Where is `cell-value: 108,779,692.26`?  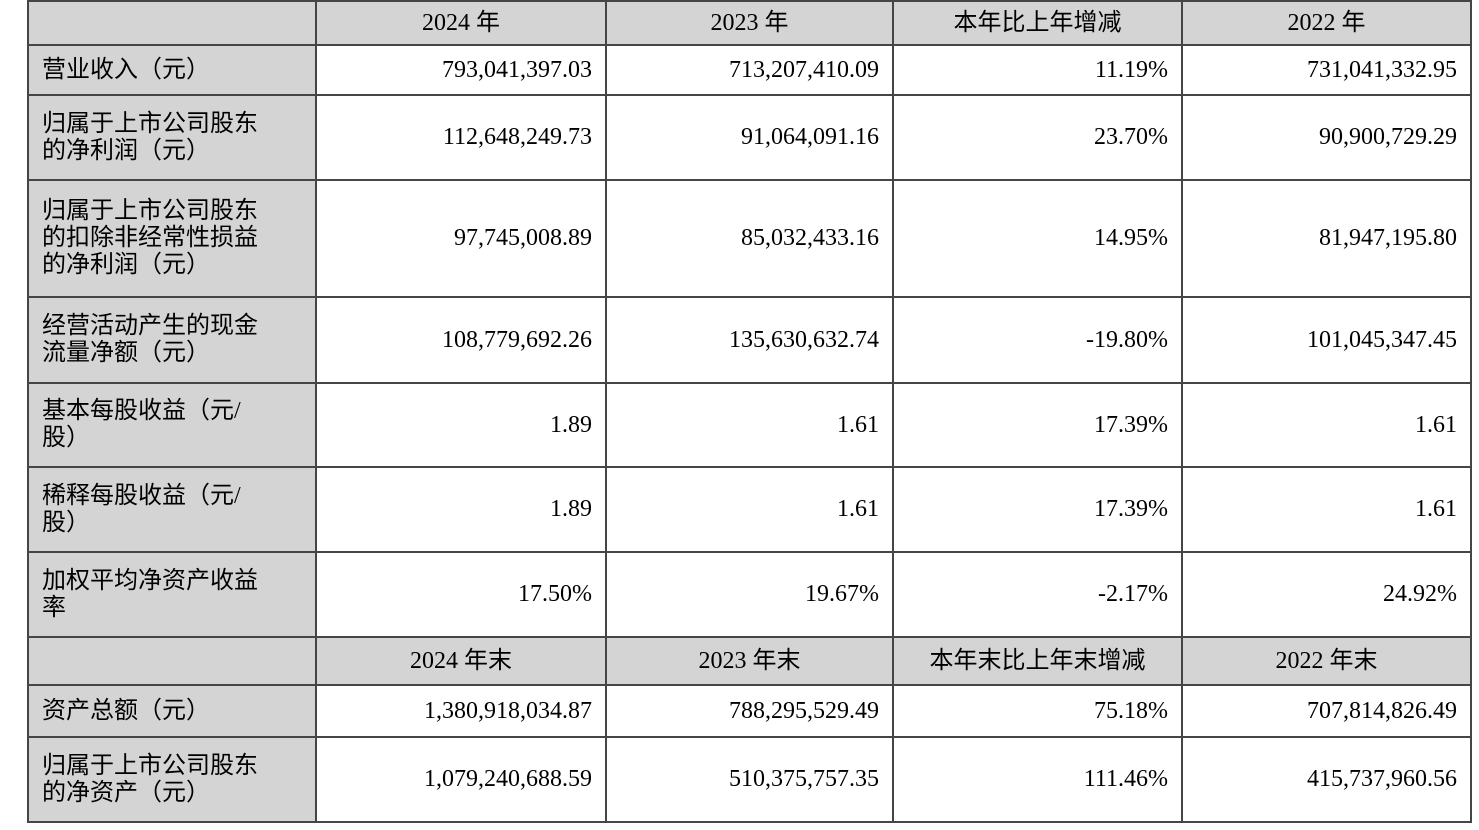
cell-value: 108,779,692.26 is located at coordinates (461, 340).